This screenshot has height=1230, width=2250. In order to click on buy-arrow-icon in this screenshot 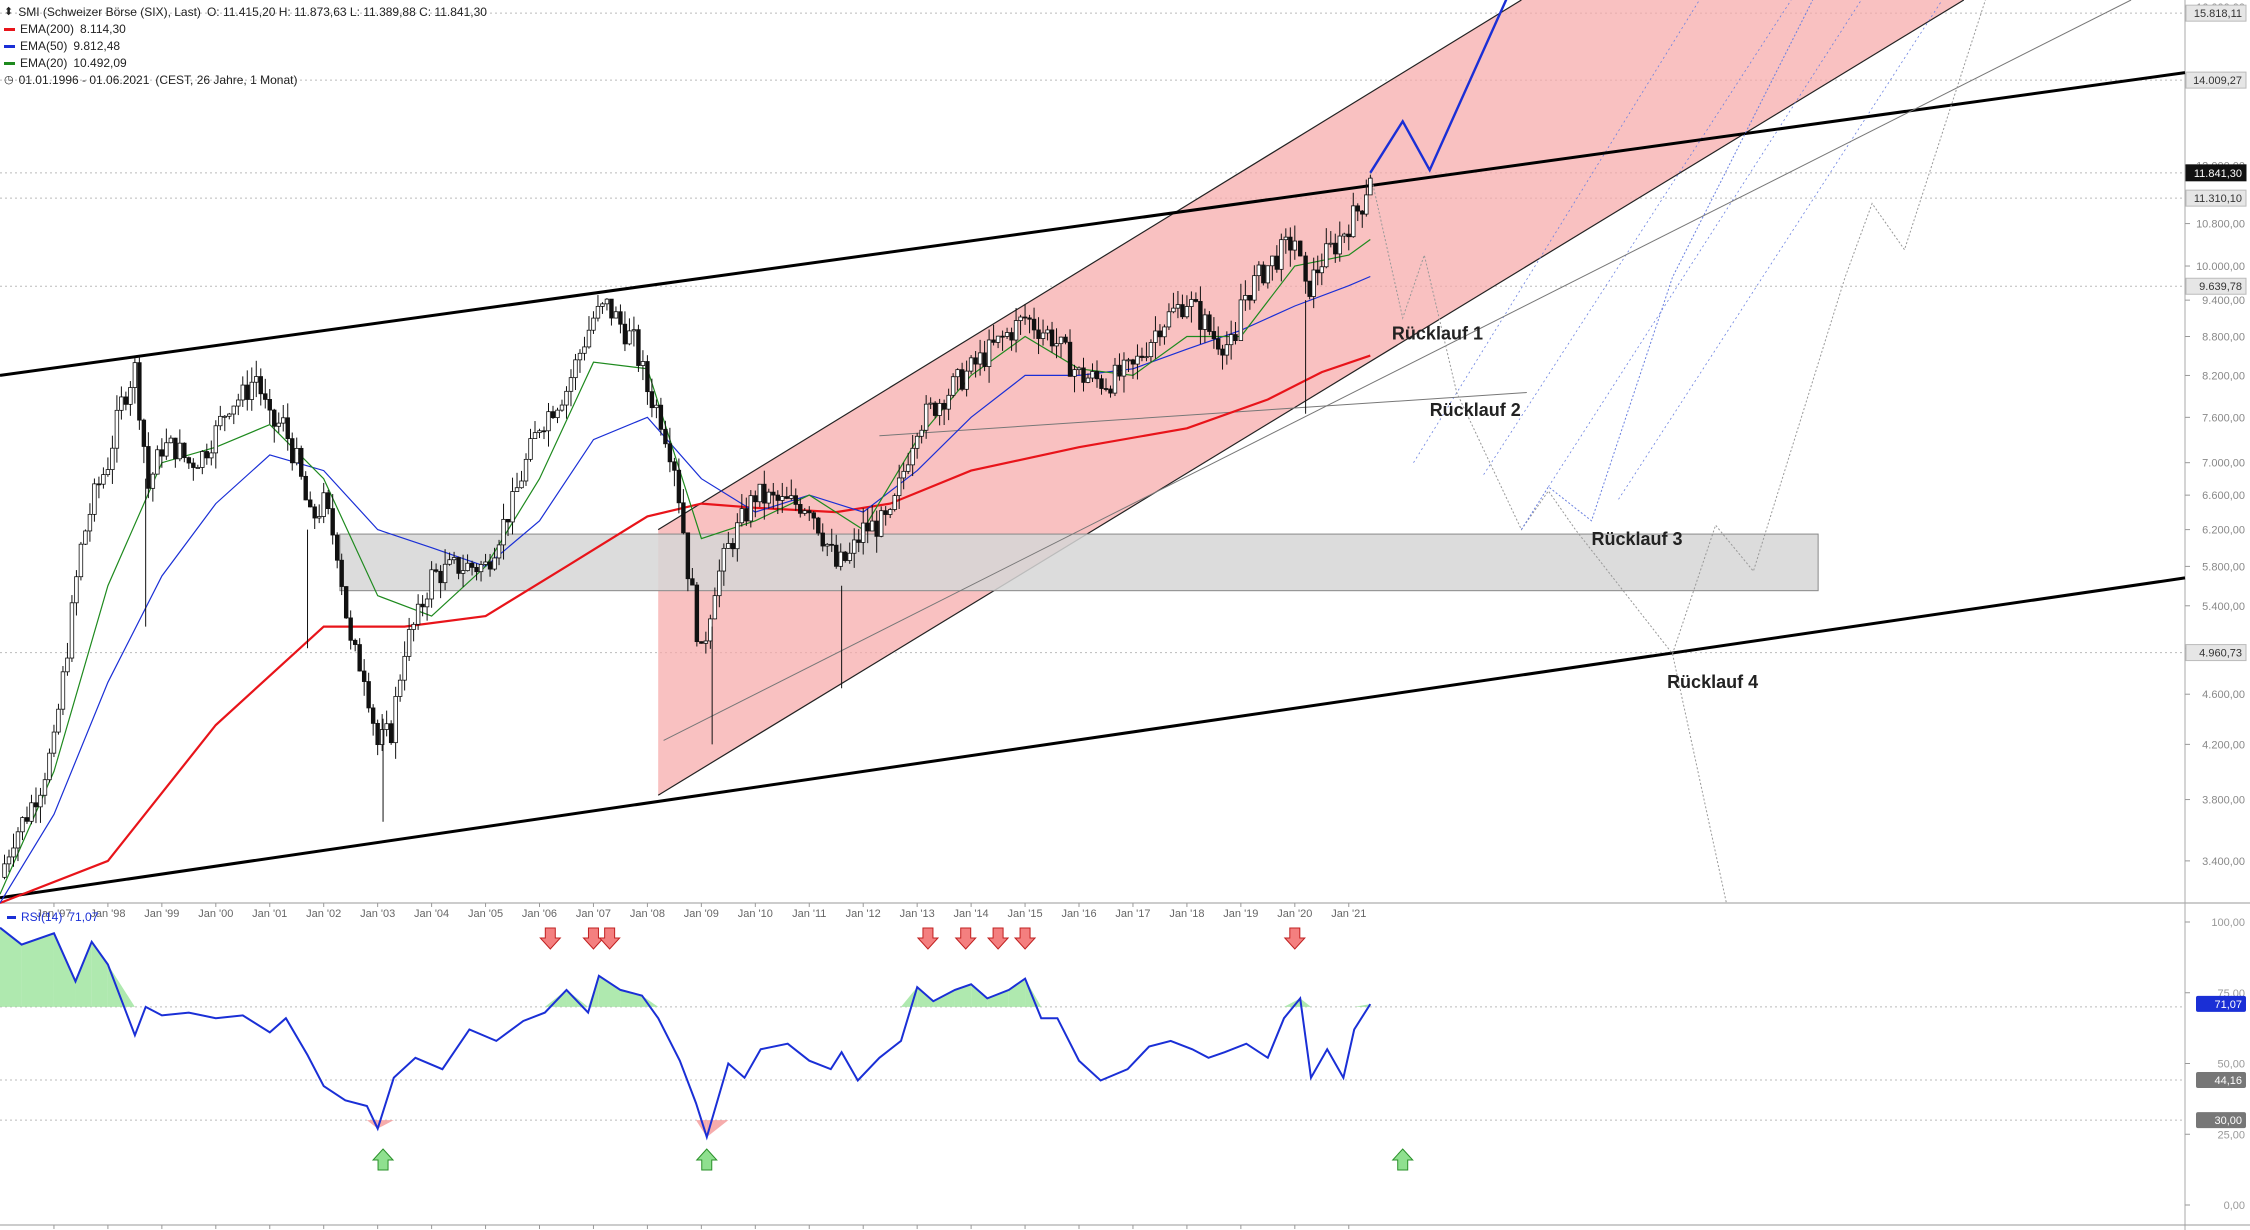, I will do `click(383, 1159)`.